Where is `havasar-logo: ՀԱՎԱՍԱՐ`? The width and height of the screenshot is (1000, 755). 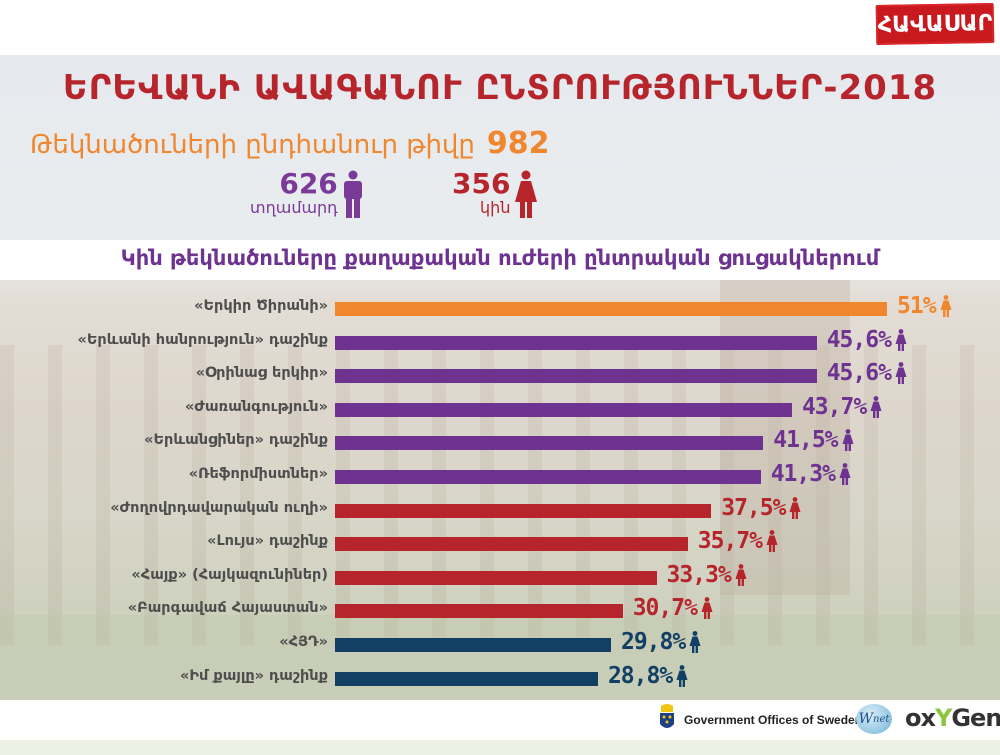
havasar-logo: ՀԱՎԱՍԱՐ is located at coordinates (935, 24).